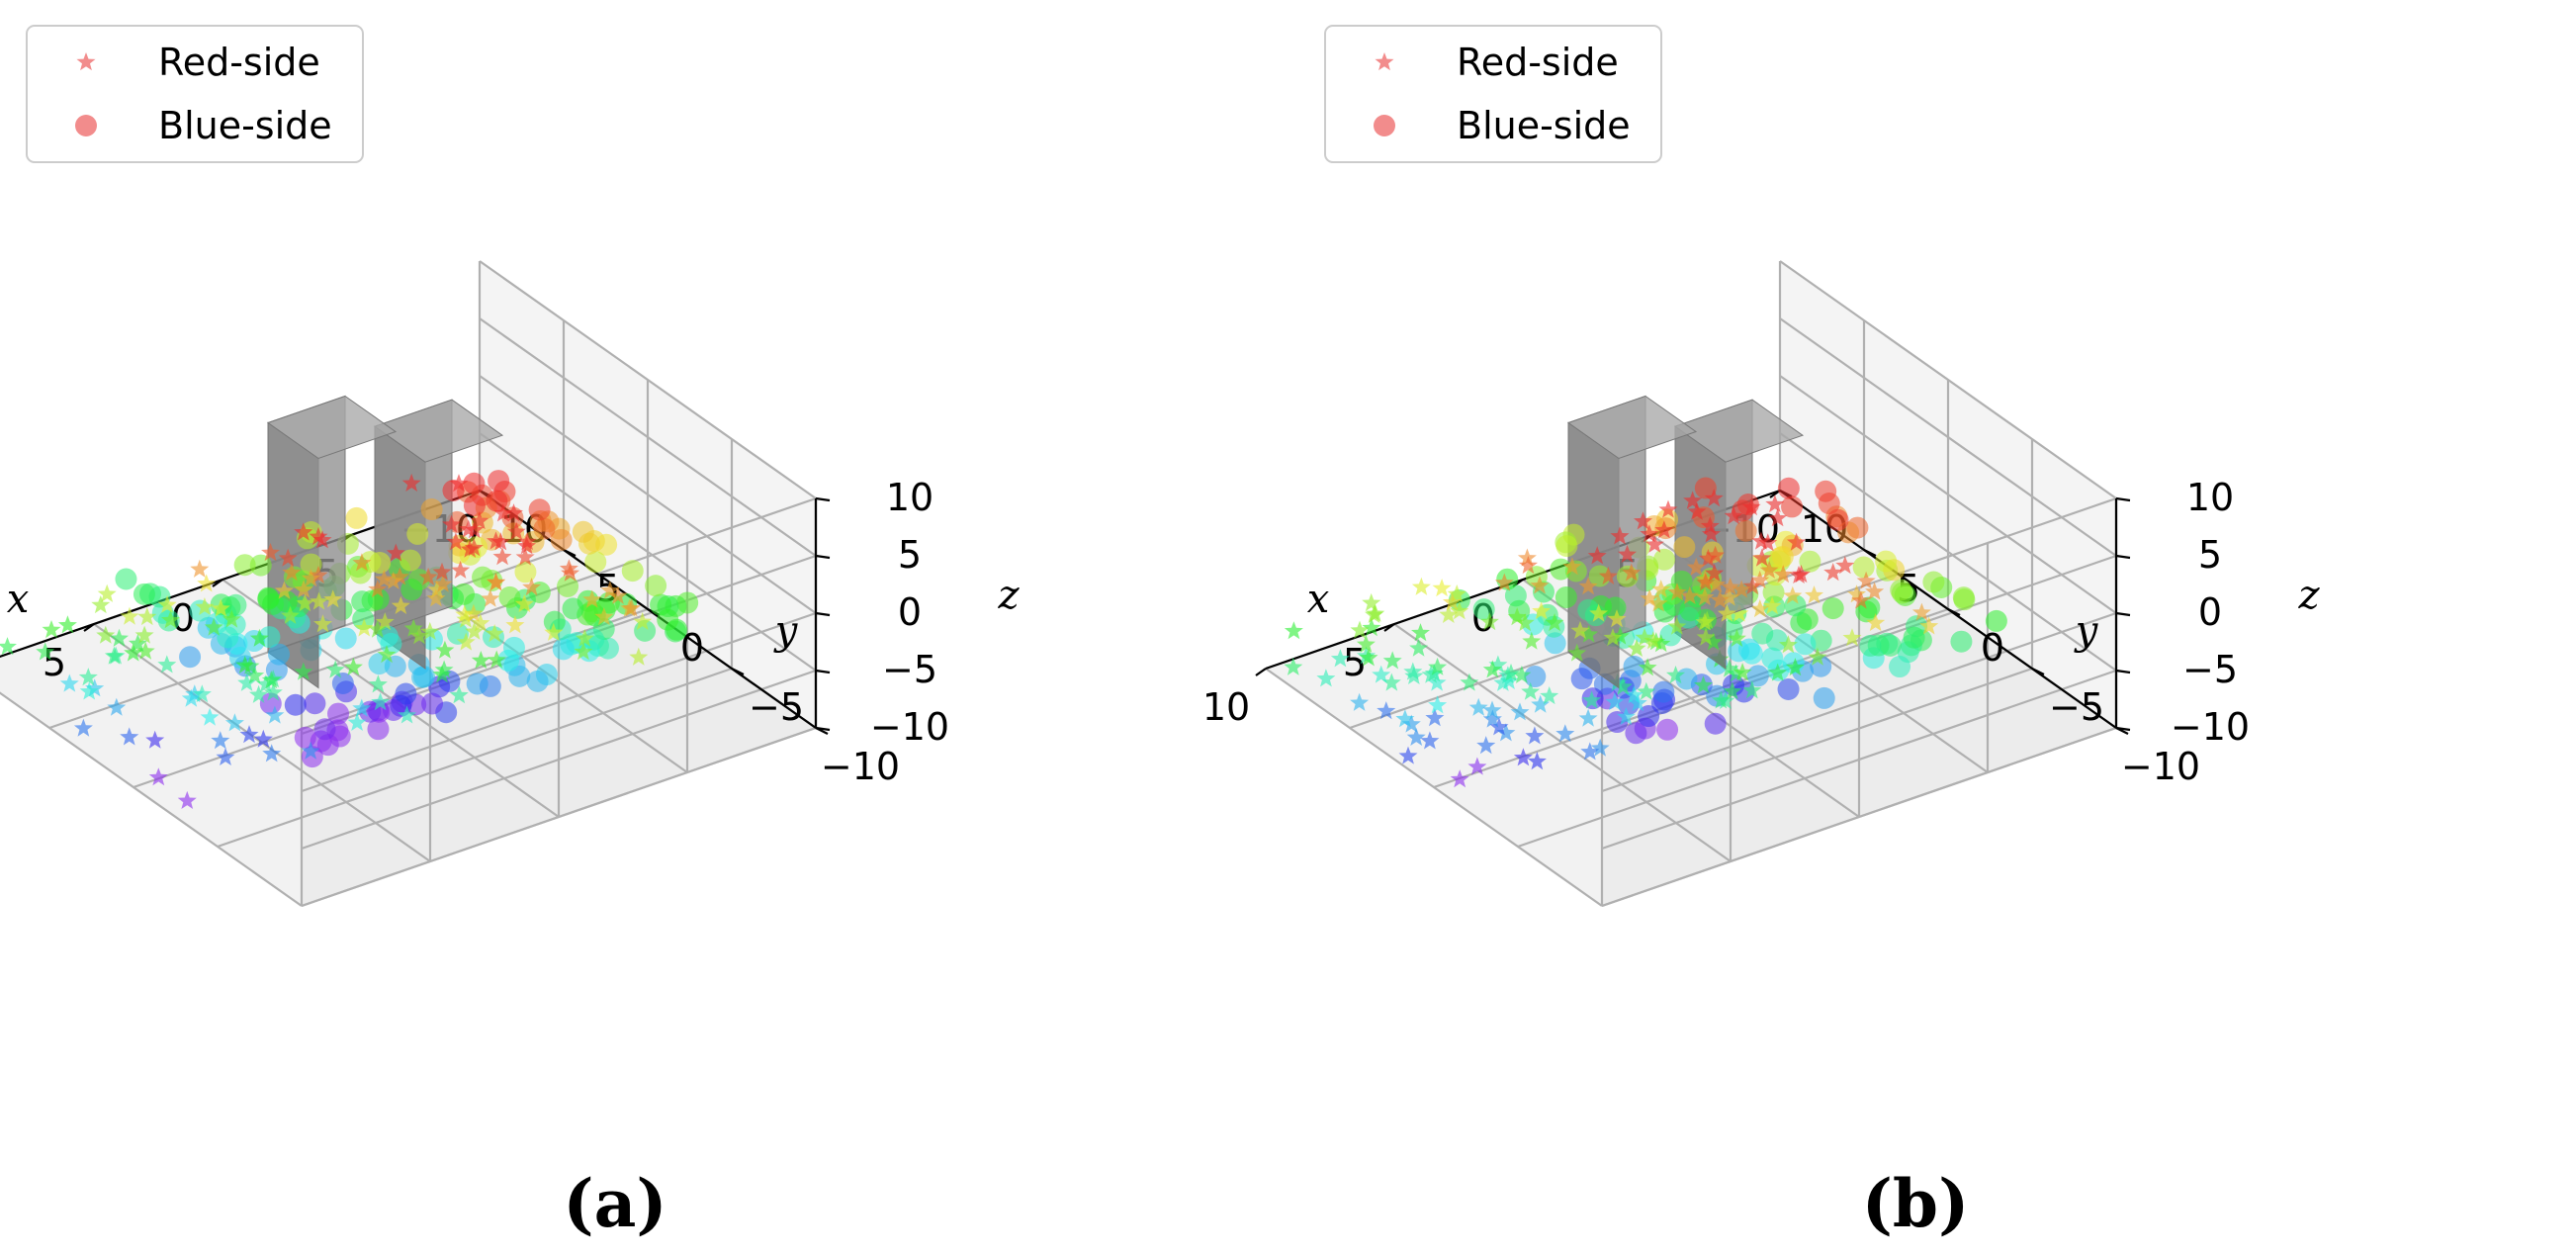  Describe the element at coordinates (1384, 61) in the screenshot. I see `legend-marker` at that location.